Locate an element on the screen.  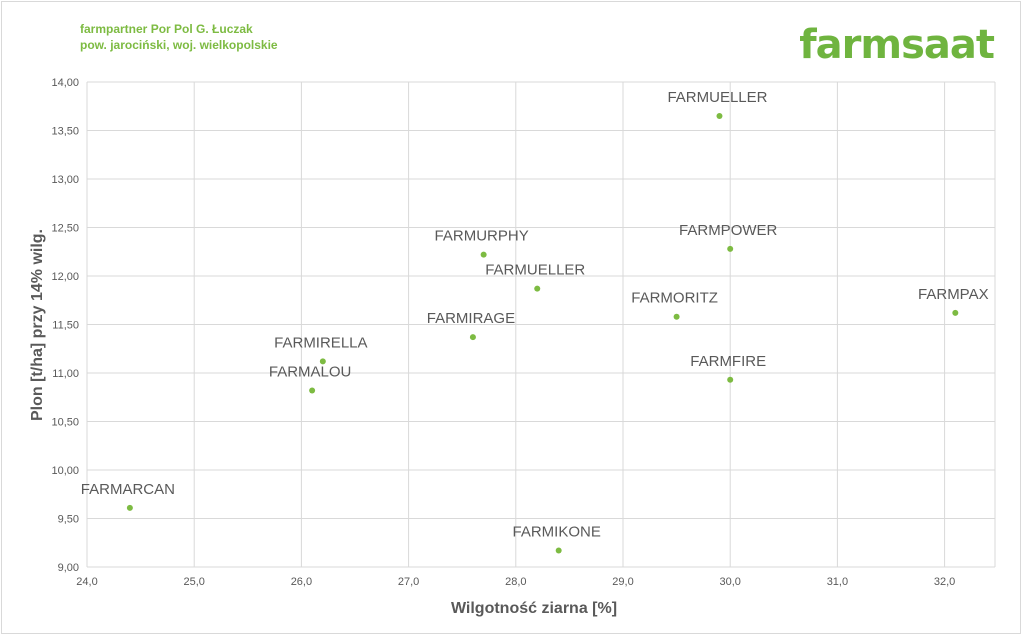
y-tick-label: 13,50 is located at coordinates (65, 132).